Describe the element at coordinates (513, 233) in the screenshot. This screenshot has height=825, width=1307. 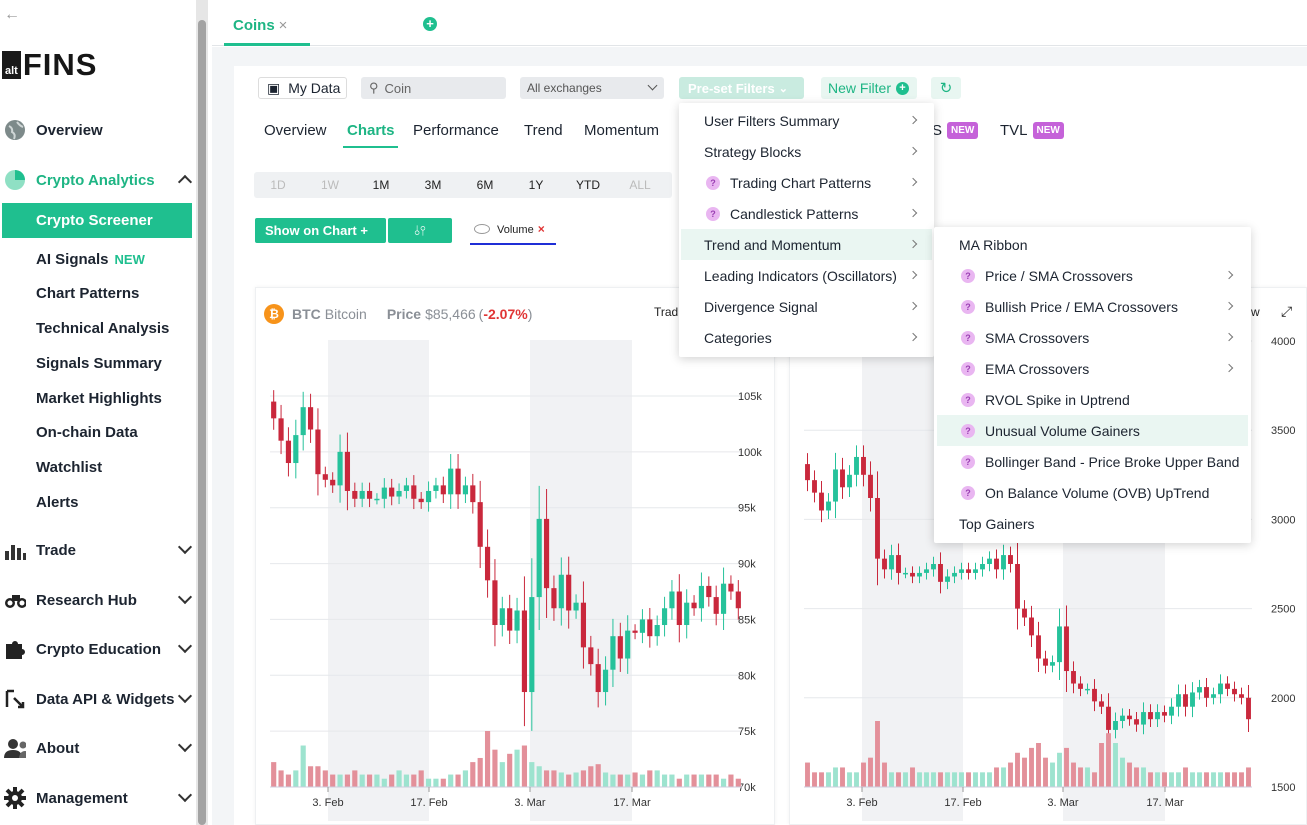
I see `volume-indicator-tag: Volume ×` at that location.